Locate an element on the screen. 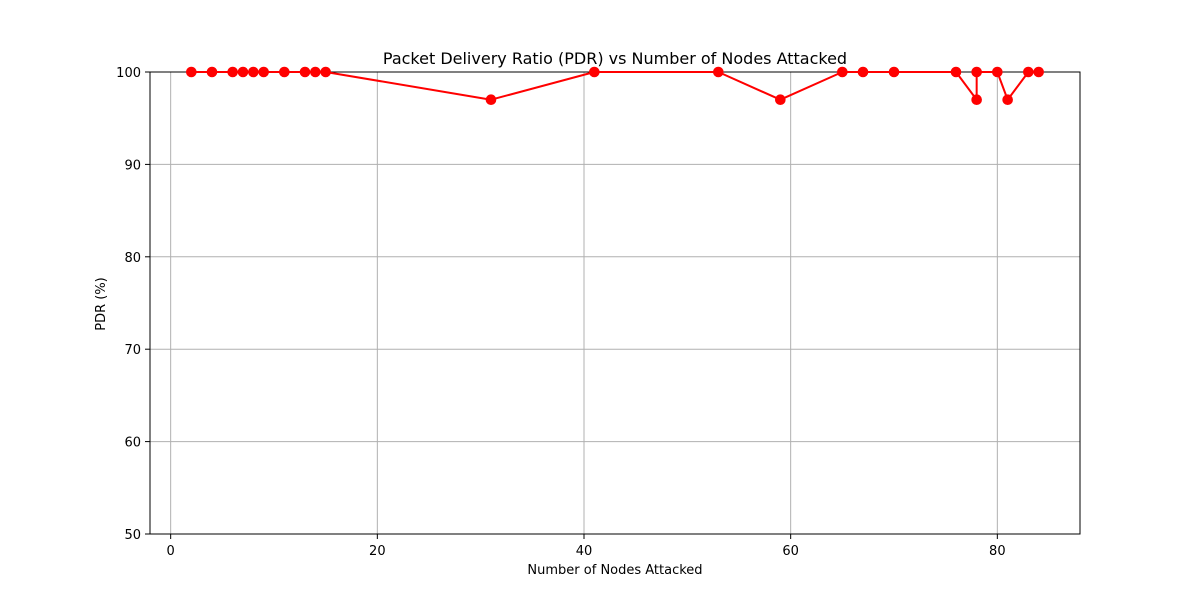 This screenshot has height=604, width=1200. x-tick-label: 60 is located at coordinates (790, 551).